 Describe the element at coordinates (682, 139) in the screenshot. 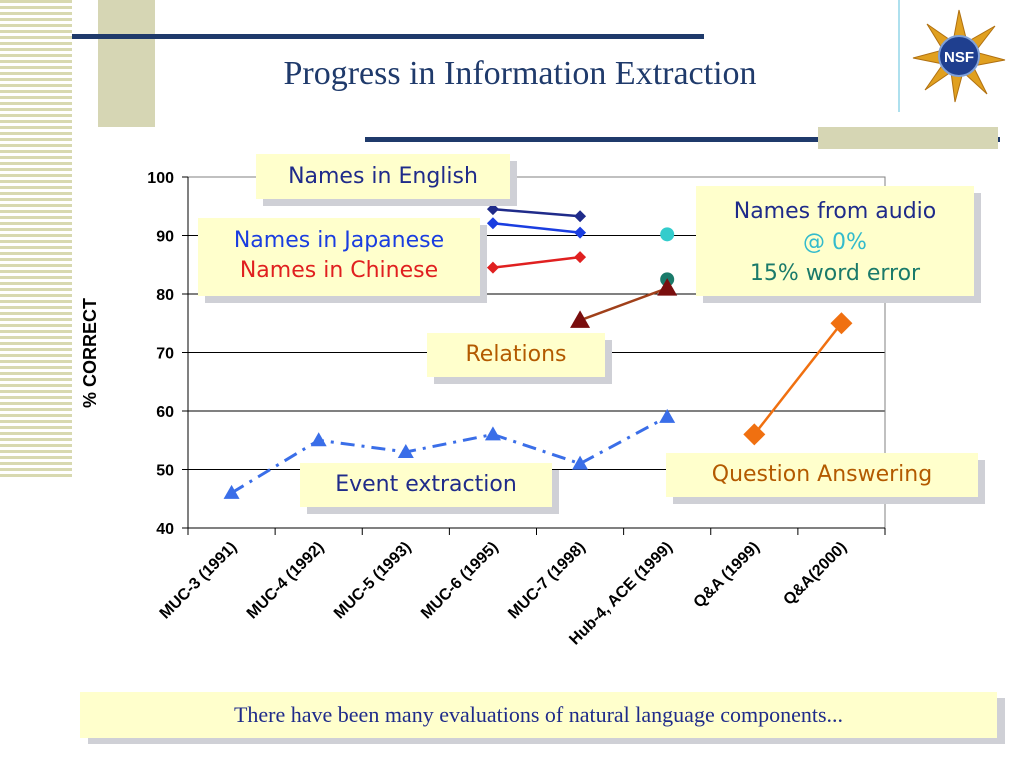

I see `title-rule-bottom` at that location.